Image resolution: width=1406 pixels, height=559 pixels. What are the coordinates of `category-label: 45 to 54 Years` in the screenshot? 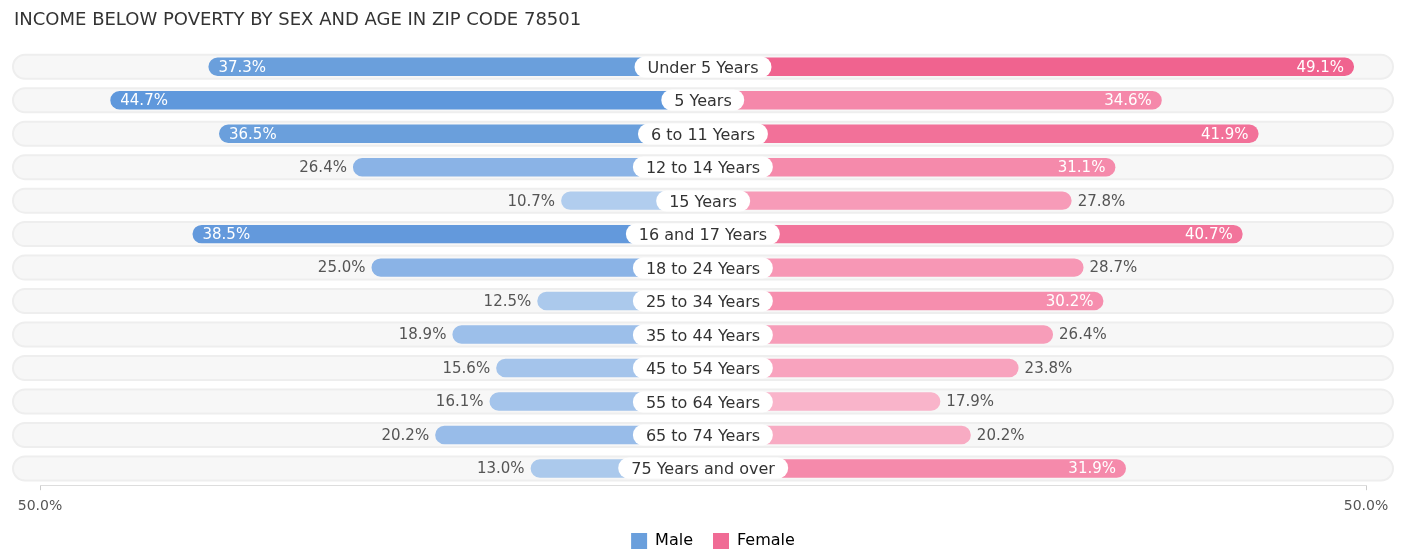 It's located at (703, 368).